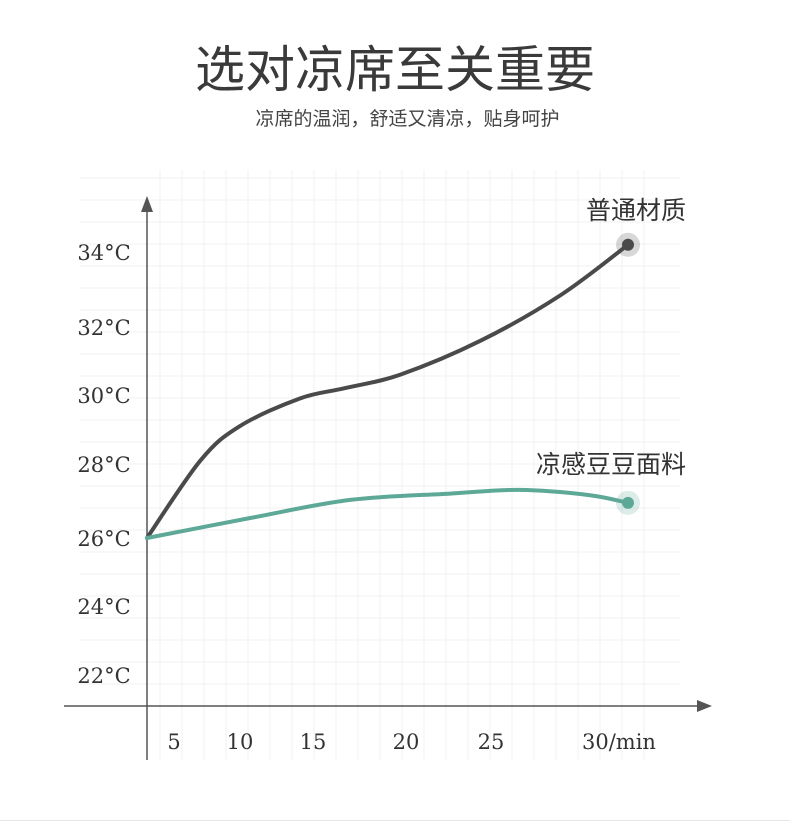 This screenshot has width=790, height=824. Describe the element at coordinates (240, 742) in the screenshot. I see `x-tick-label: 10` at that location.